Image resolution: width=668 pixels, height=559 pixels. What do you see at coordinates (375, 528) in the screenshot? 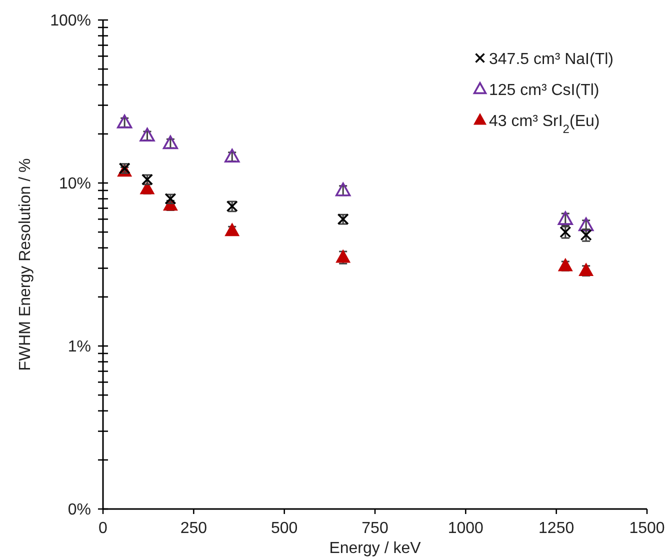
I see `x-tick-label: 750` at bounding box center [375, 528].